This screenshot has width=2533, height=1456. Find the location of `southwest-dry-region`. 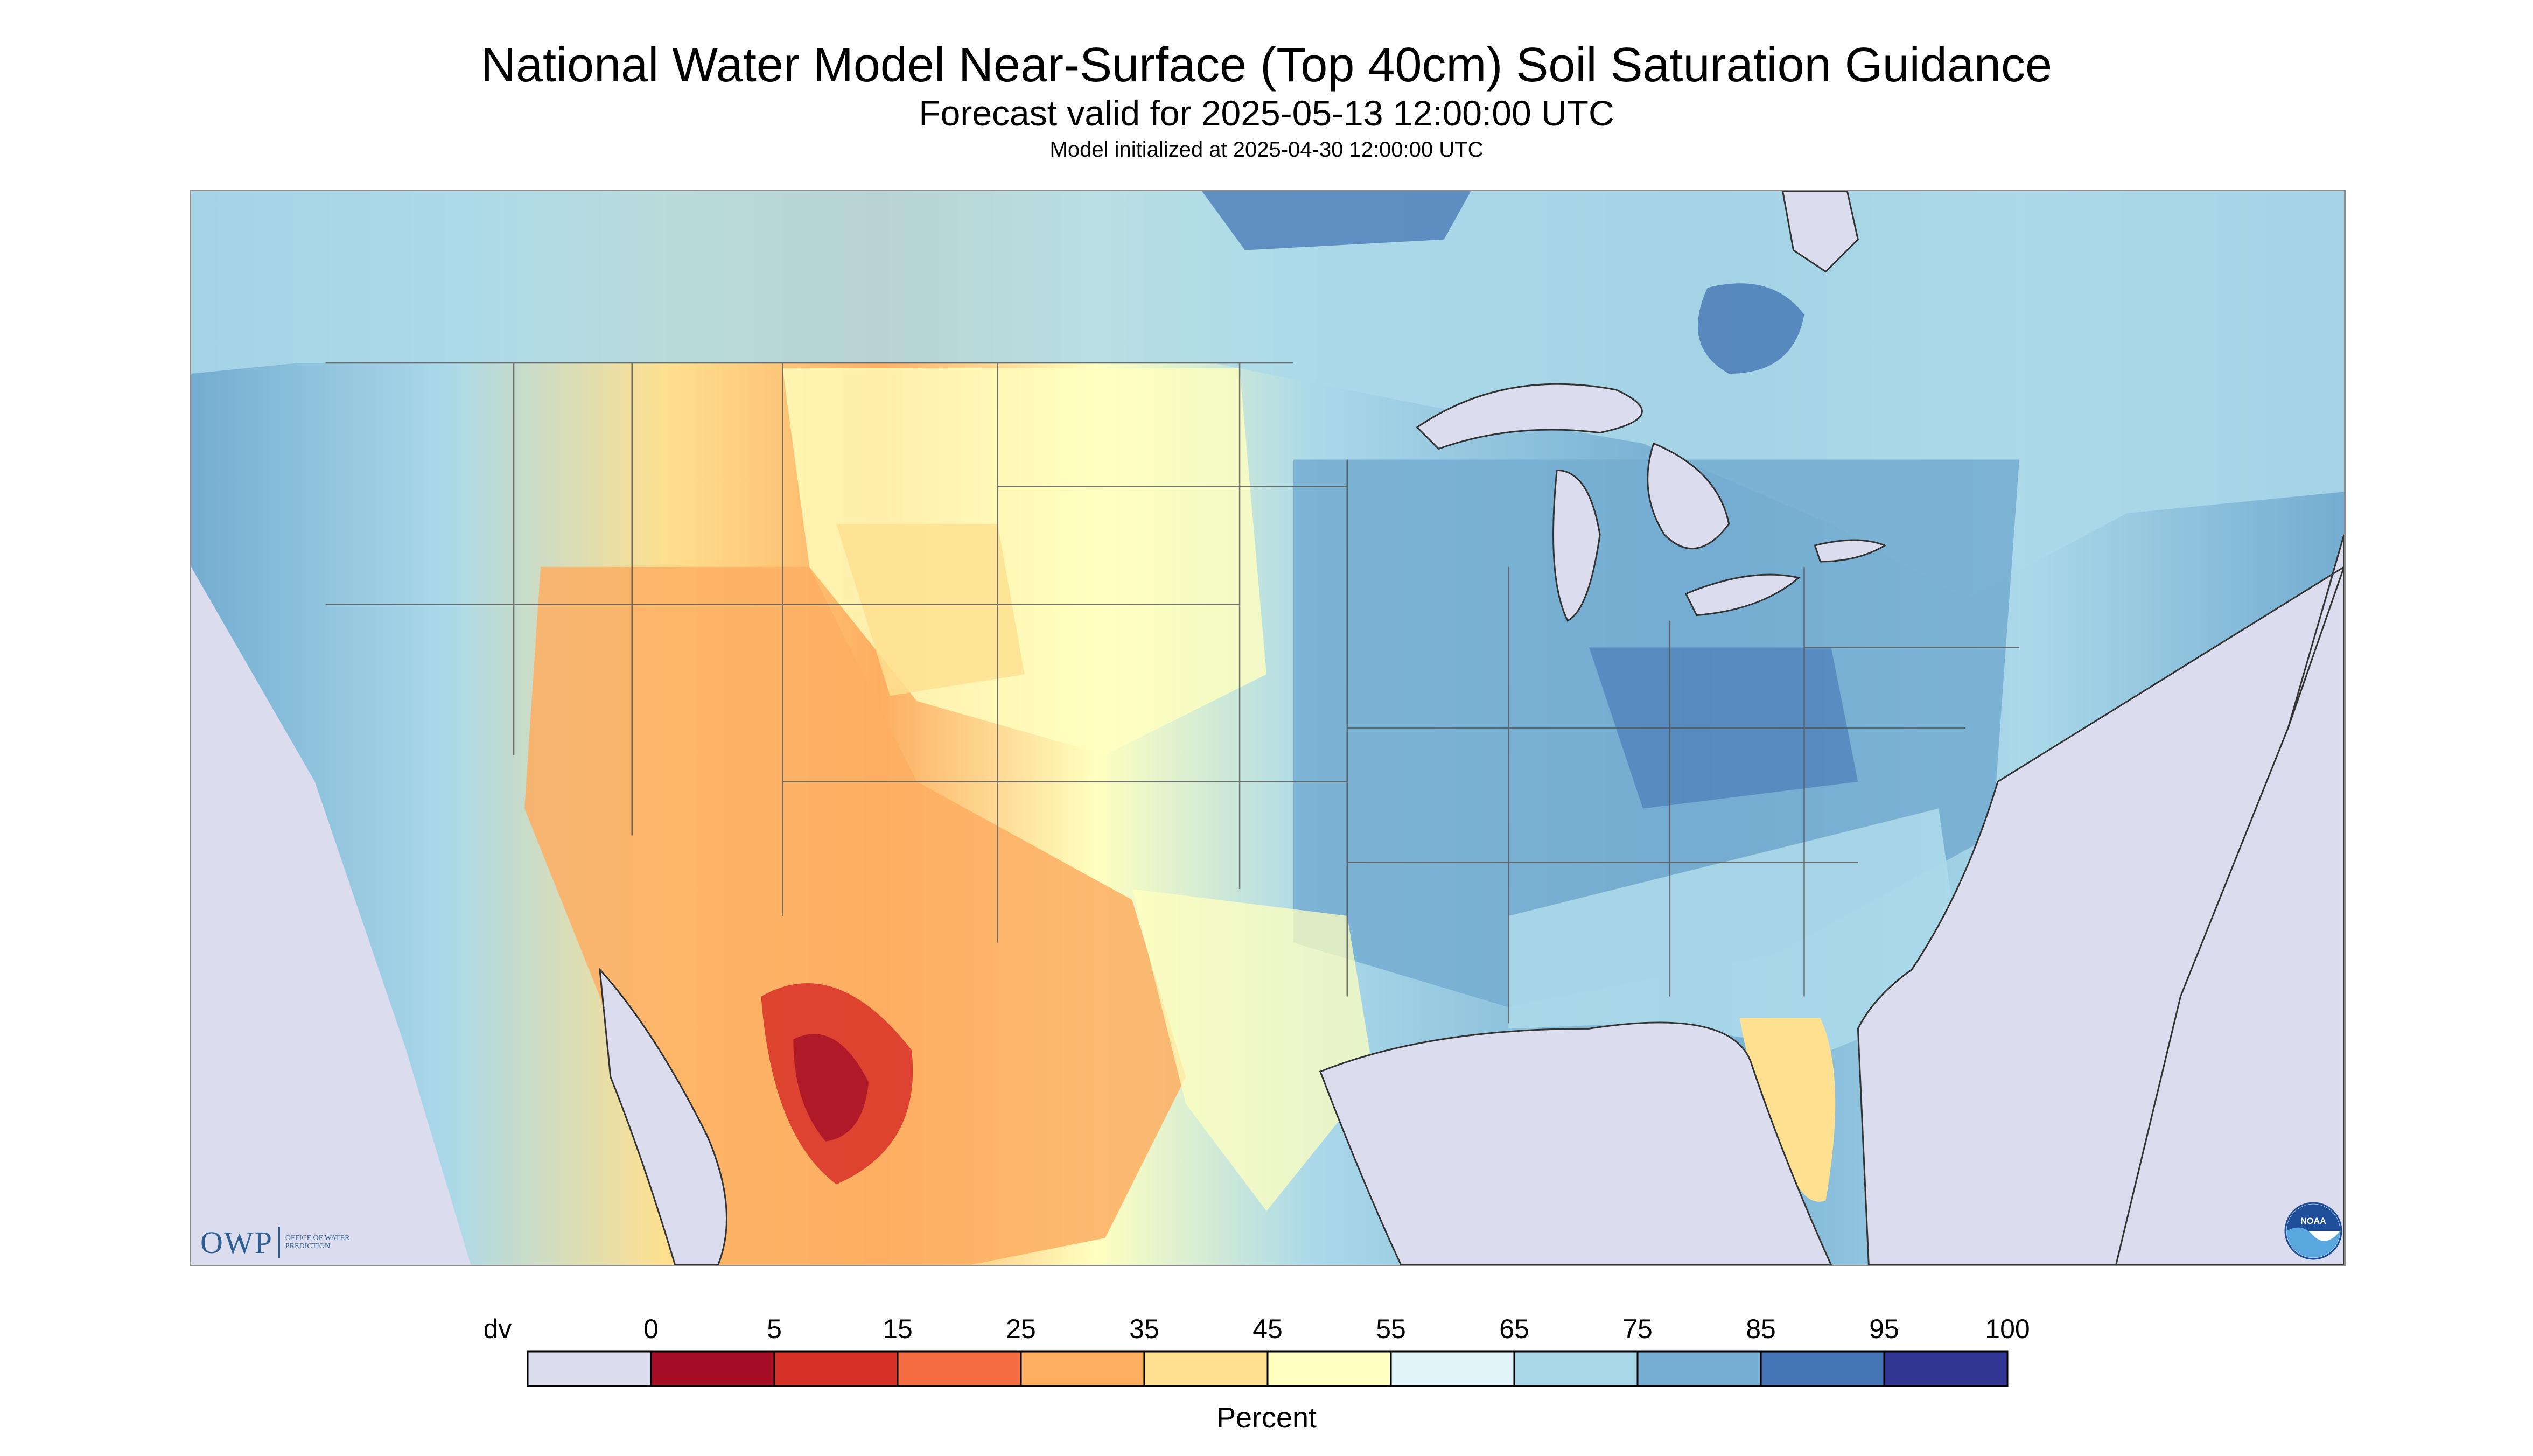

southwest-dry-region is located at coordinates (855, 915).